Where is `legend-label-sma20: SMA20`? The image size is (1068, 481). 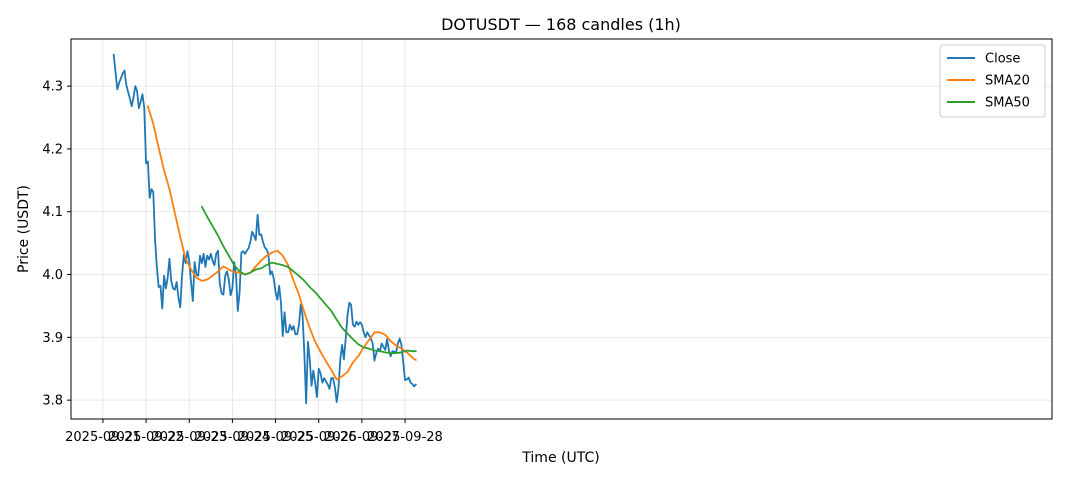 legend-label-sma20: SMA20 is located at coordinates (1007, 81).